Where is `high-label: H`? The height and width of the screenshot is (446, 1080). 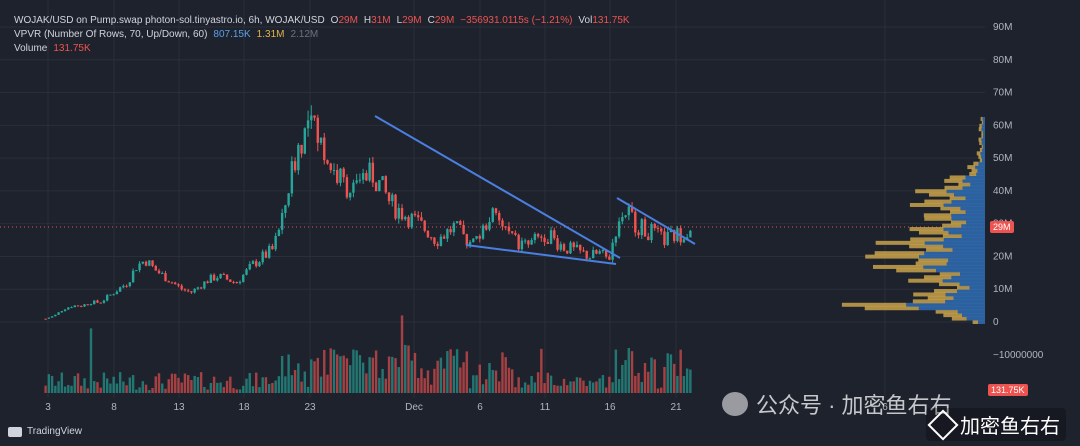
high-label: H is located at coordinates (367, 20).